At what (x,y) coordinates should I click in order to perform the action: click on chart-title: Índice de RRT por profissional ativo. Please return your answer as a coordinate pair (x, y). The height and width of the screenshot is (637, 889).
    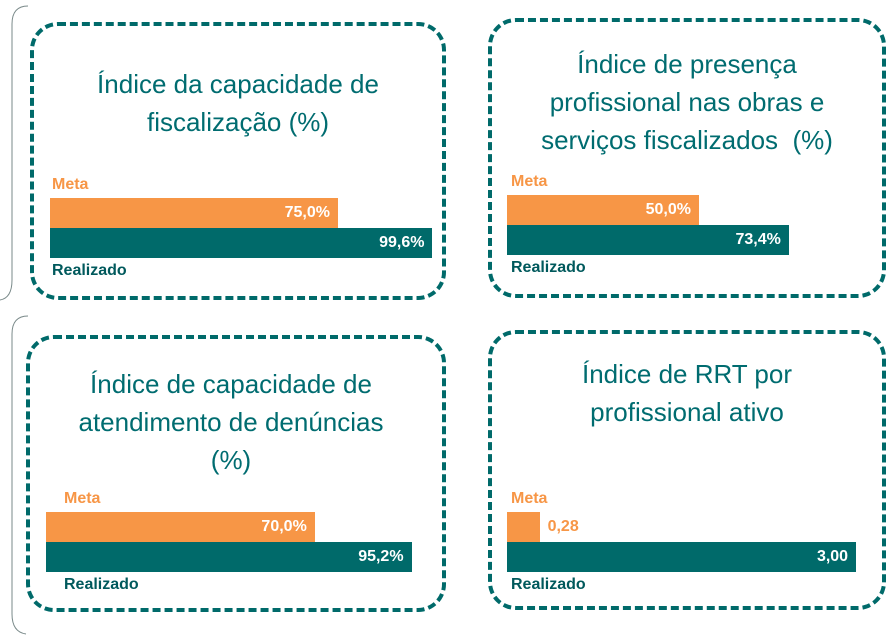
    Looking at the image, I should click on (690, 393).